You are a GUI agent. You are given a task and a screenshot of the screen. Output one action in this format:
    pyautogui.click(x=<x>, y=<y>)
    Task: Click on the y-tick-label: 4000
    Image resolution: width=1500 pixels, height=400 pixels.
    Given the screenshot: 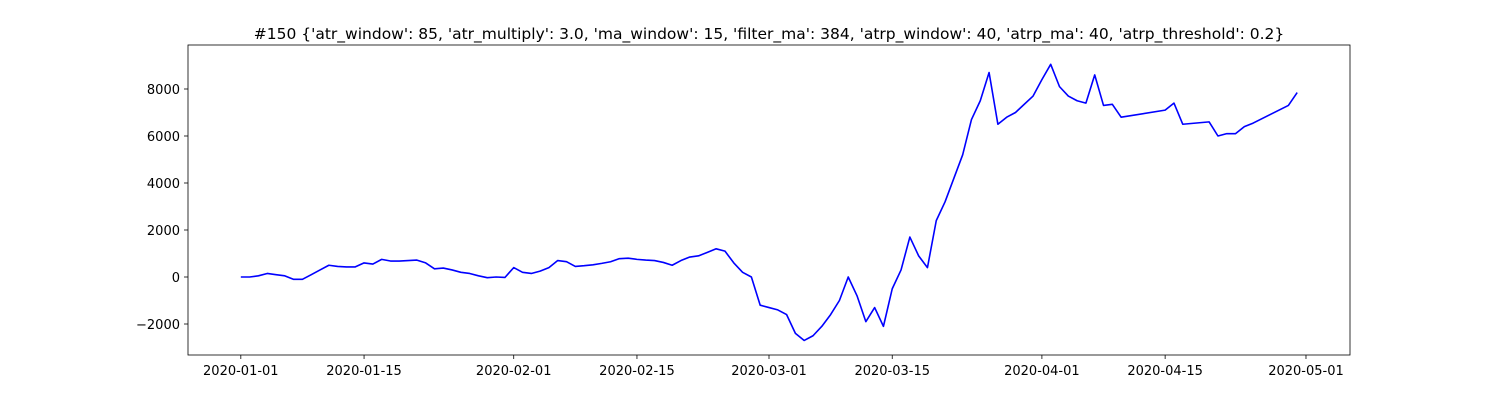 What is the action you would take?
    pyautogui.click(x=163, y=184)
    